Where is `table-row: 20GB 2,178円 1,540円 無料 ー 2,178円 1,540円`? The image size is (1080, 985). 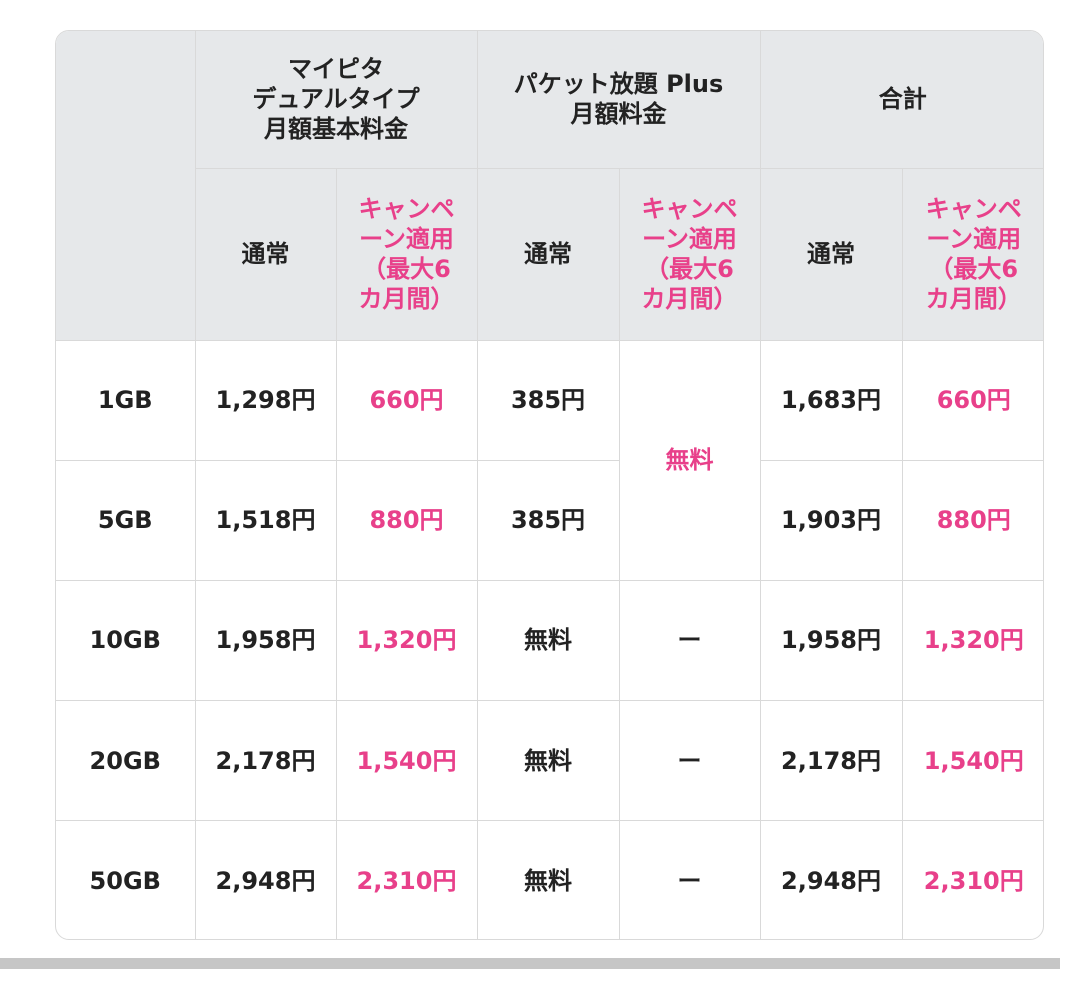
table-row: 20GB 2,178円 1,540円 無料 ー 2,178円 1,540円 is located at coordinates (549, 761).